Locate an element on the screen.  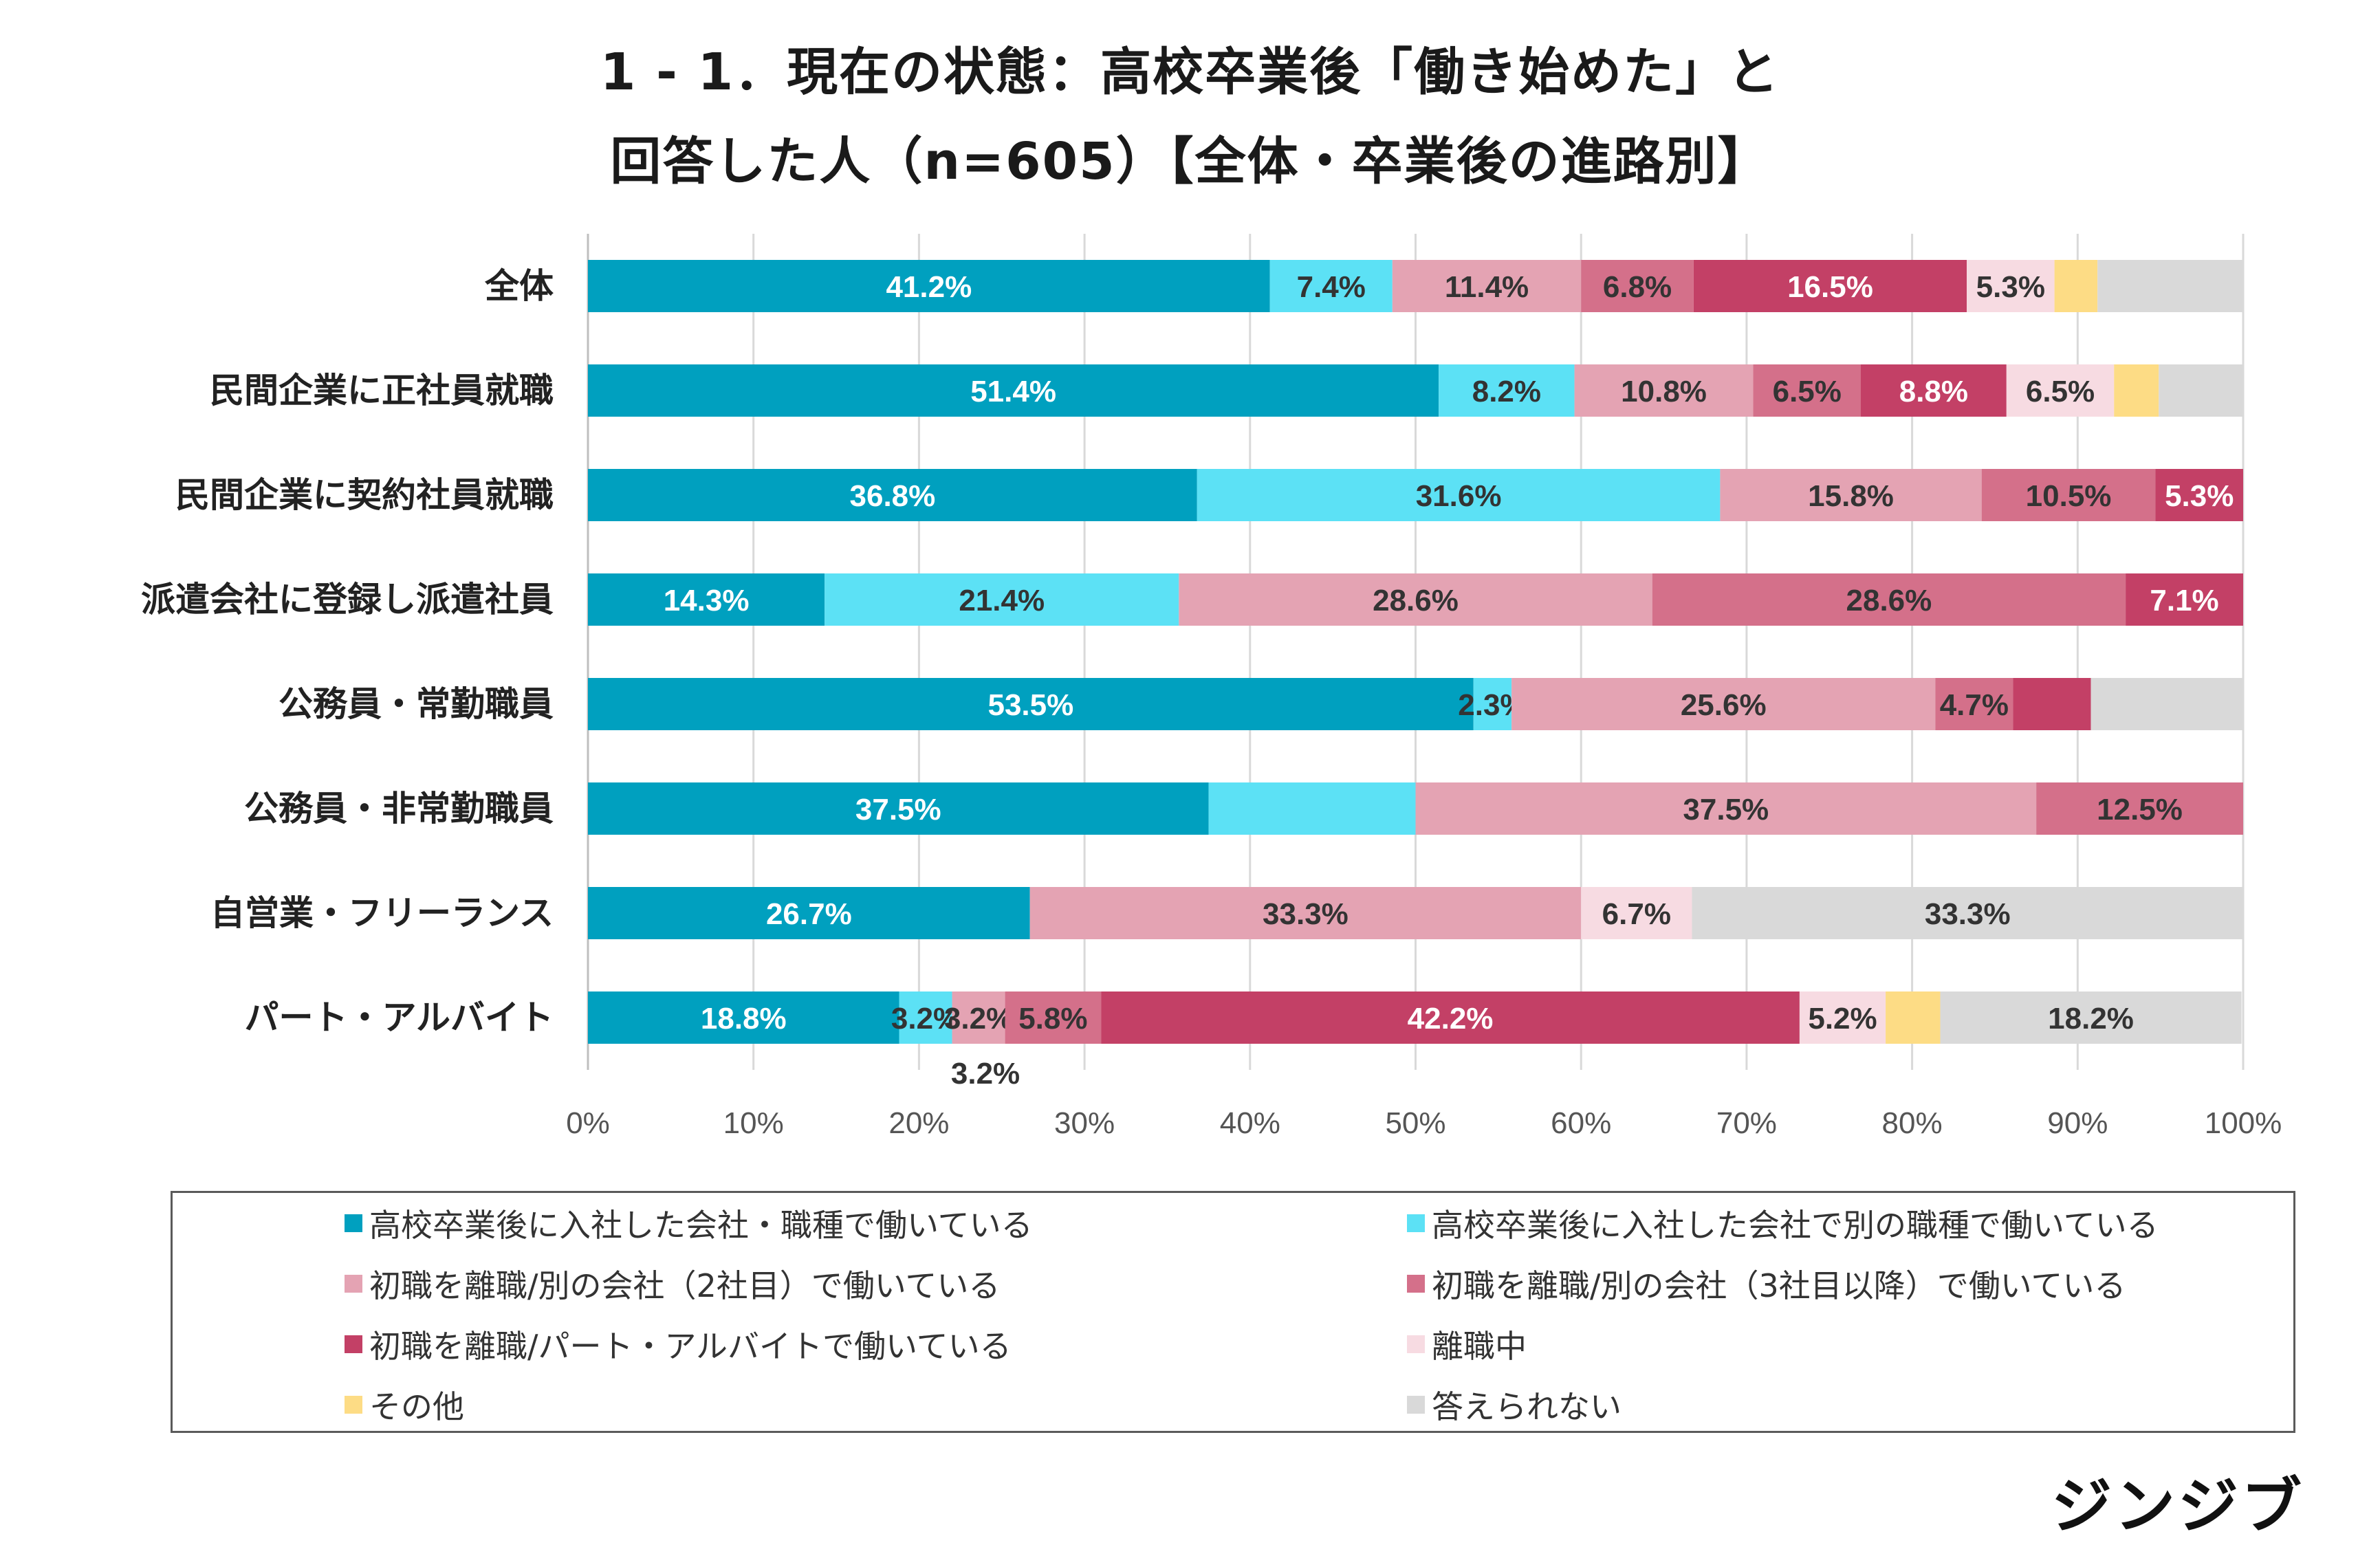
category-label: 公務員・非常勤職員 is located at coordinates (399, 809).